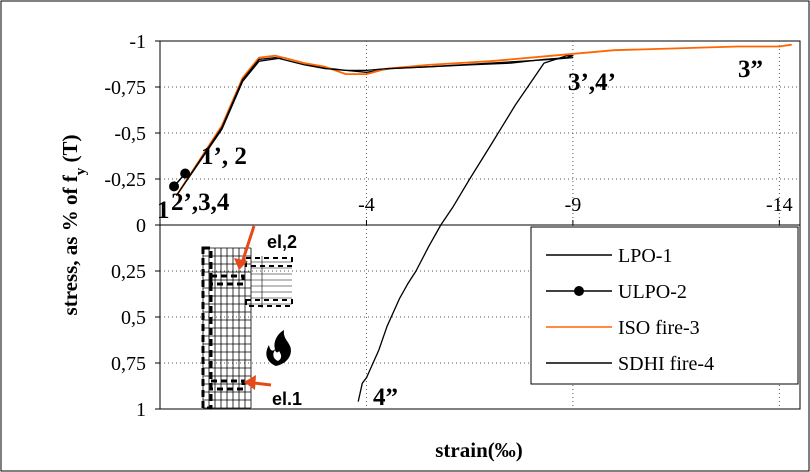  What do you see at coordinates (137, 42) in the screenshot?
I see `y-tick-label-0: -1` at bounding box center [137, 42].